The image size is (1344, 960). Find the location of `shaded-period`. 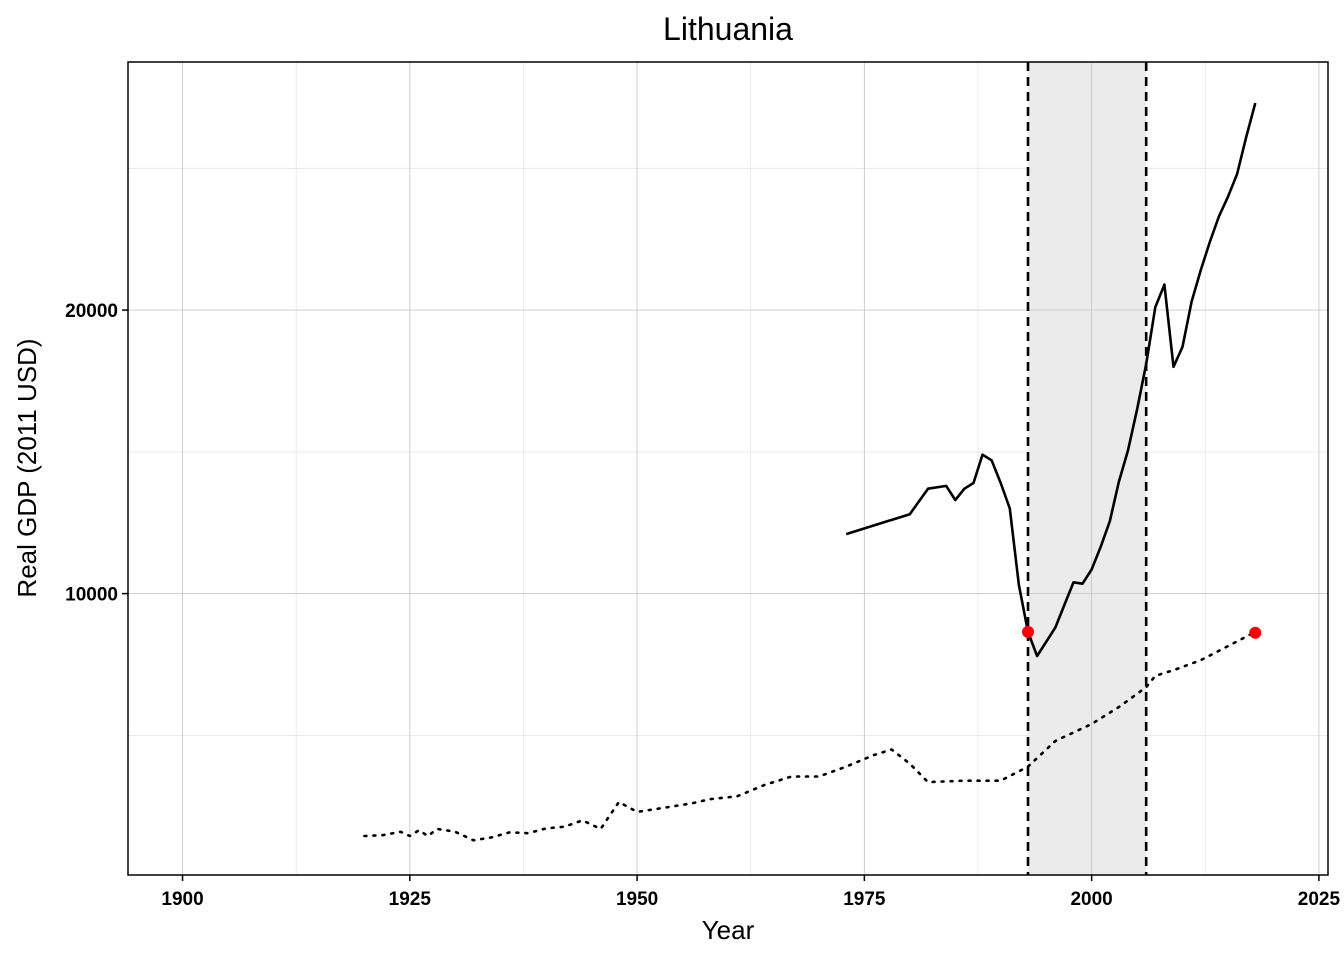

shaded-period is located at coordinates (1087, 468).